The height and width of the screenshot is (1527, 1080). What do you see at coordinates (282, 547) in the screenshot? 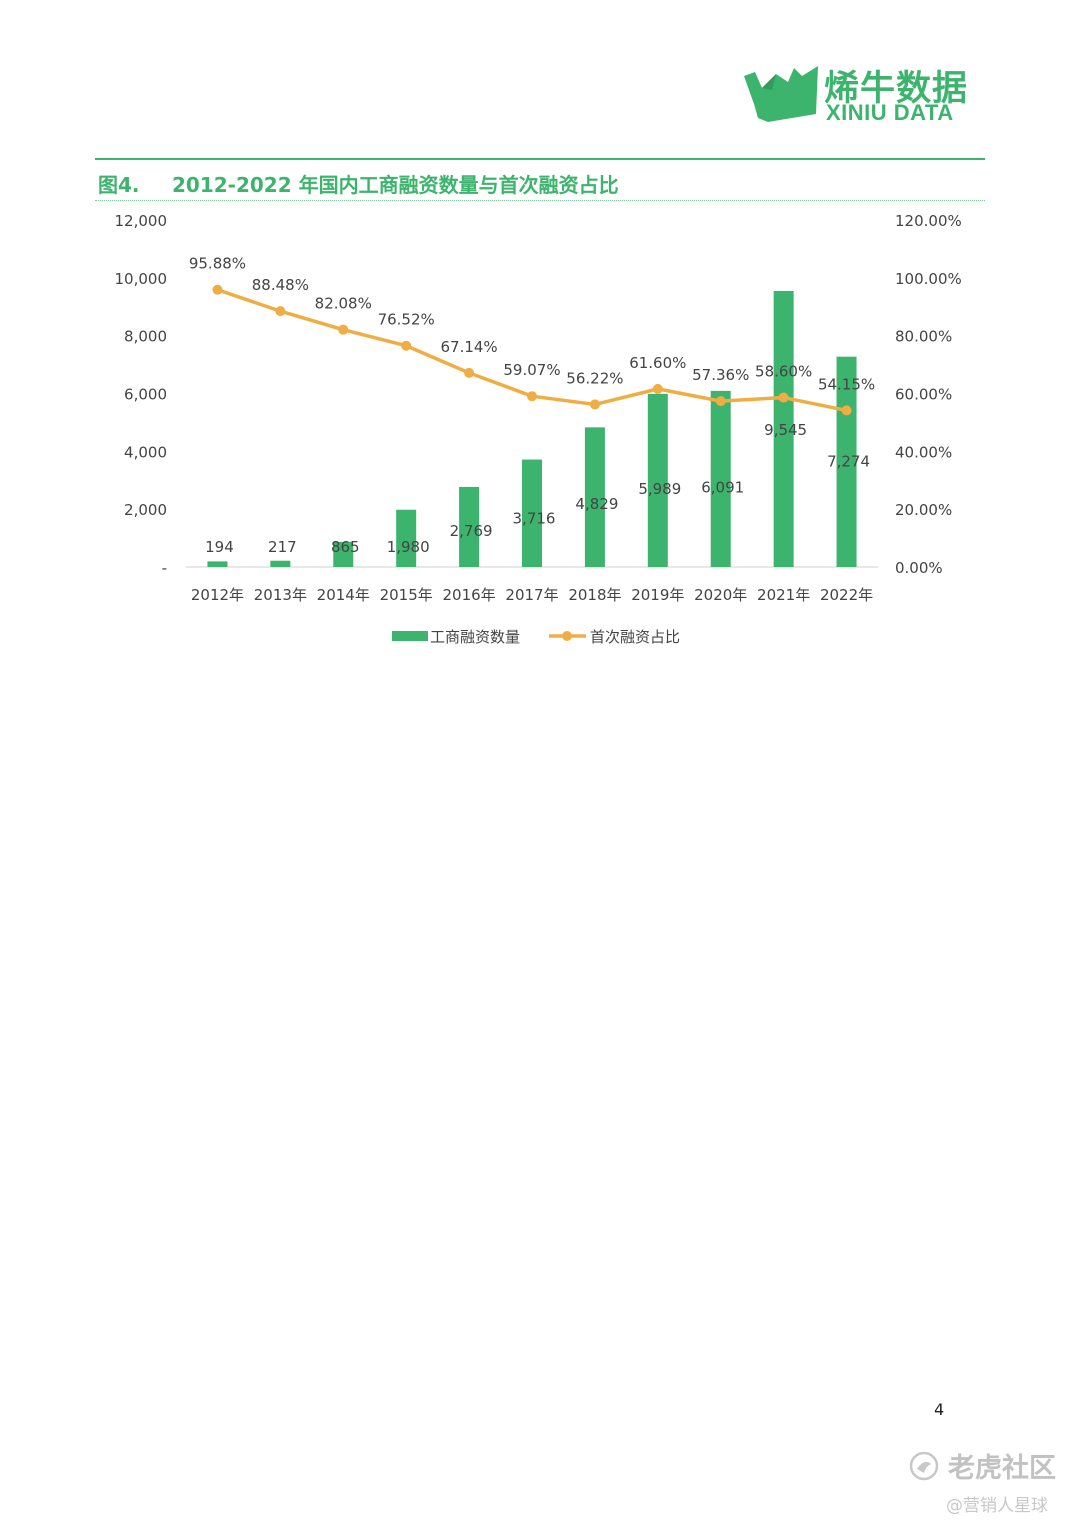
I see `bar-value-label: 217` at bounding box center [282, 547].